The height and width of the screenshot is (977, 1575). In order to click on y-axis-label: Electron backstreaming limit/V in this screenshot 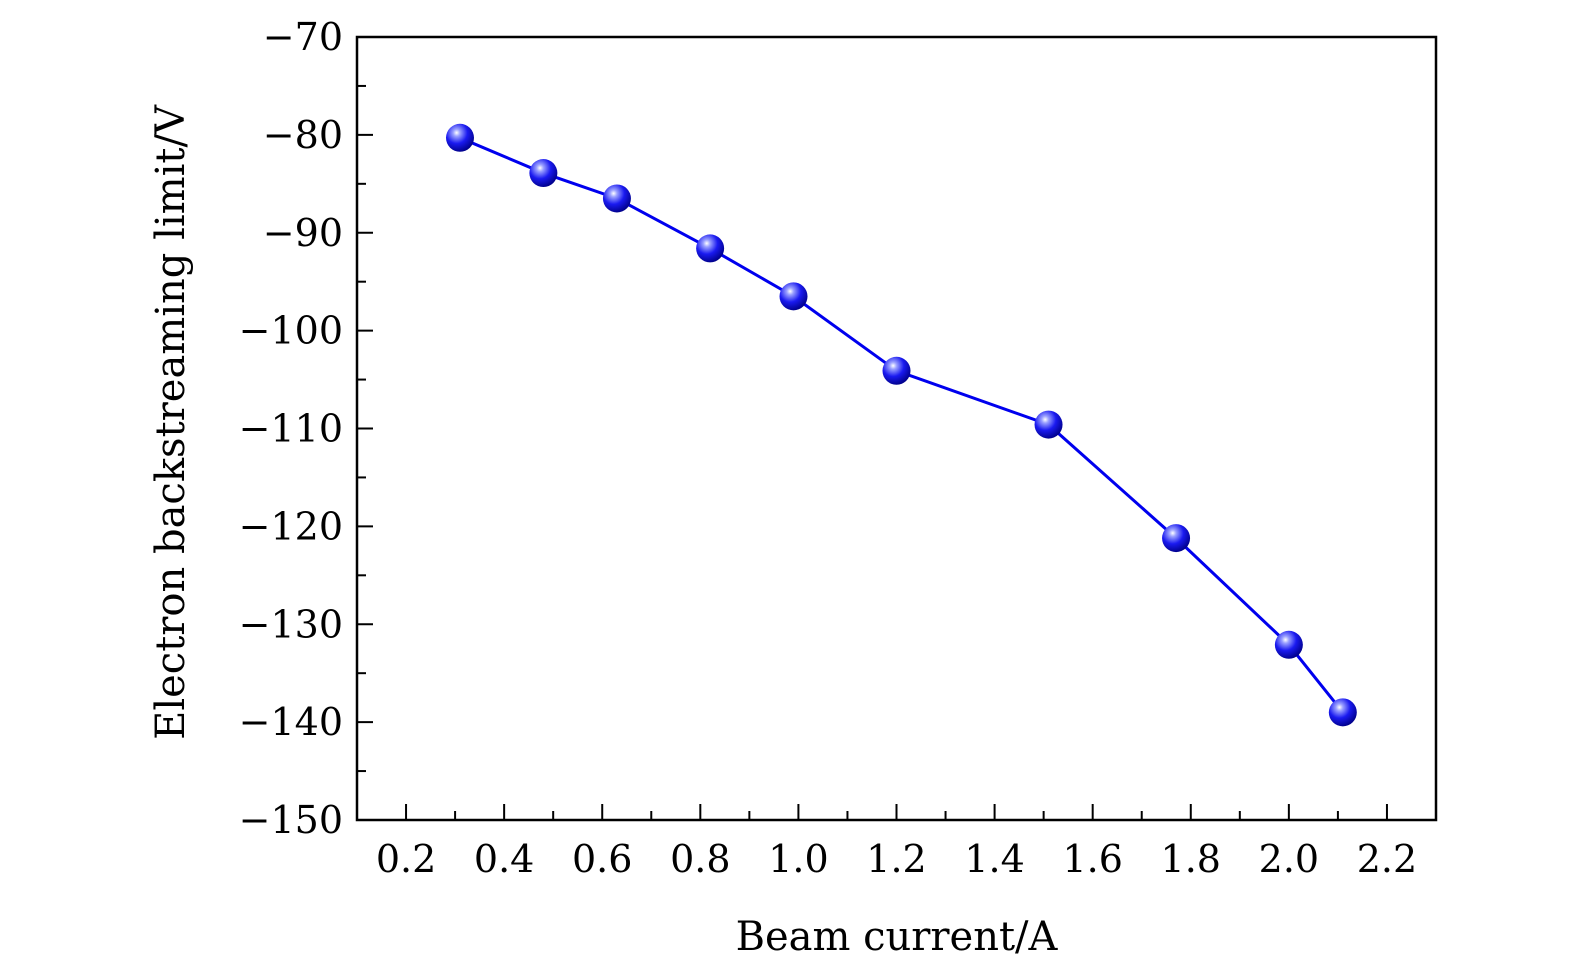, I will do `click(171, 422)`.